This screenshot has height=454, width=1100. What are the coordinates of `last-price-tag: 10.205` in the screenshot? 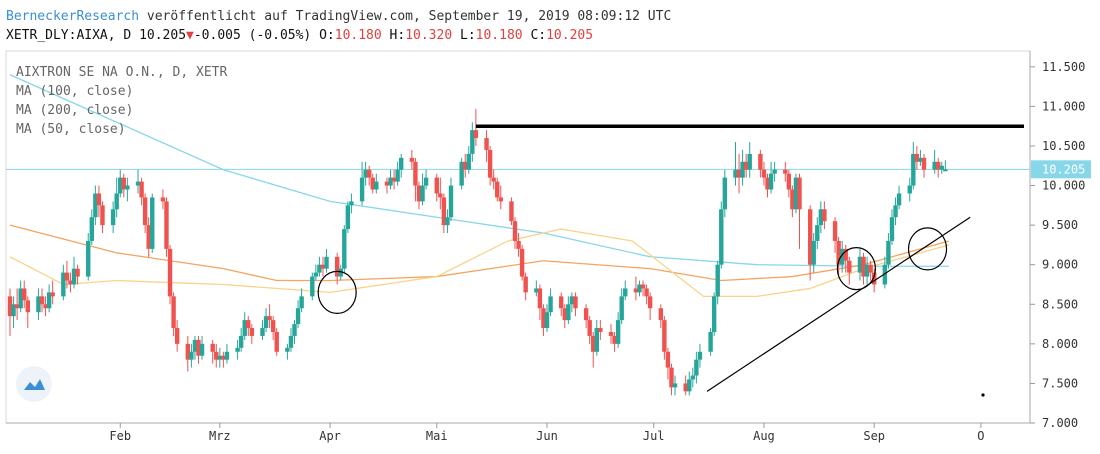 It's located at (1061, 169).